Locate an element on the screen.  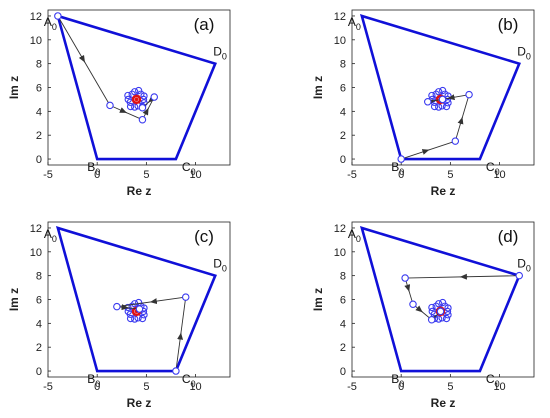
panel-label: (d) is located at coordinates (508, 236).